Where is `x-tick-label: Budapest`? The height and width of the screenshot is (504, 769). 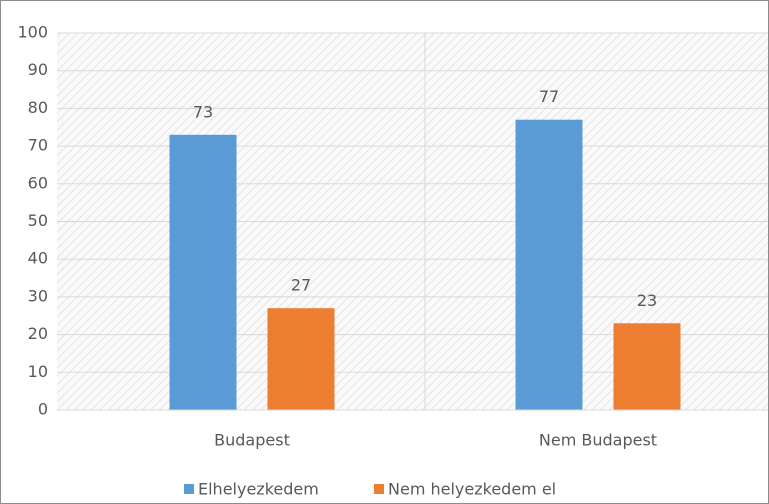
x-tick-label: Budapest is located at coordinates (252, 440).